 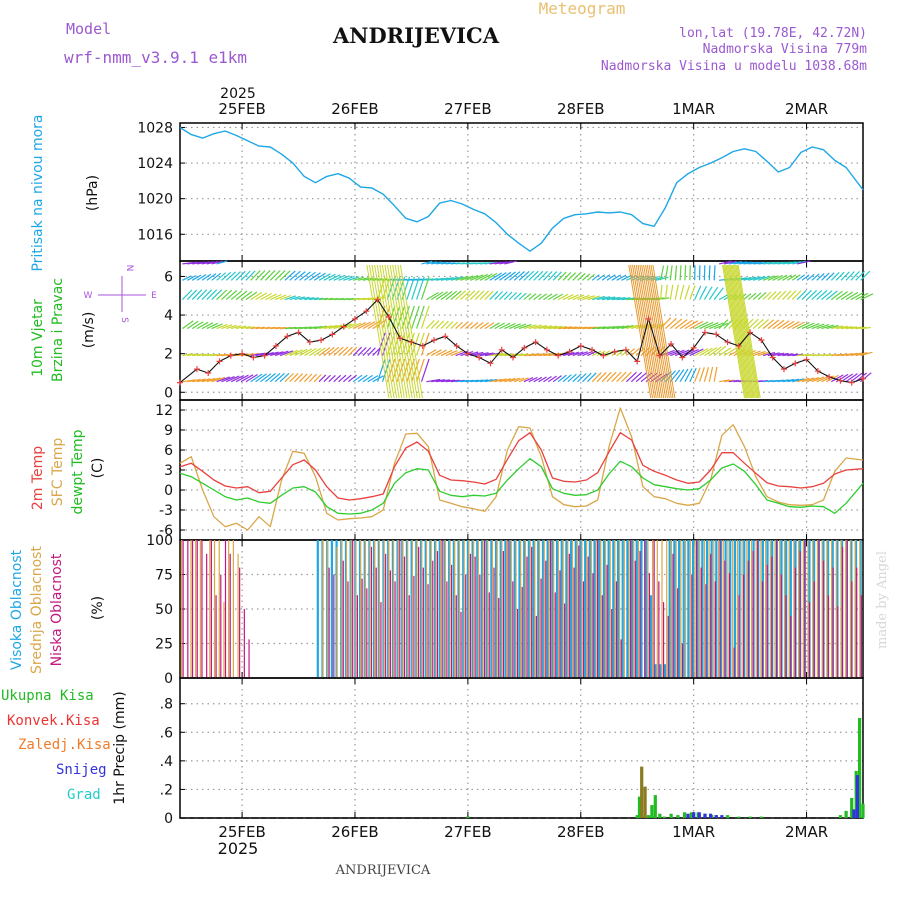 I want to click on y-tick-label: 0, so click(x=168, y=393).